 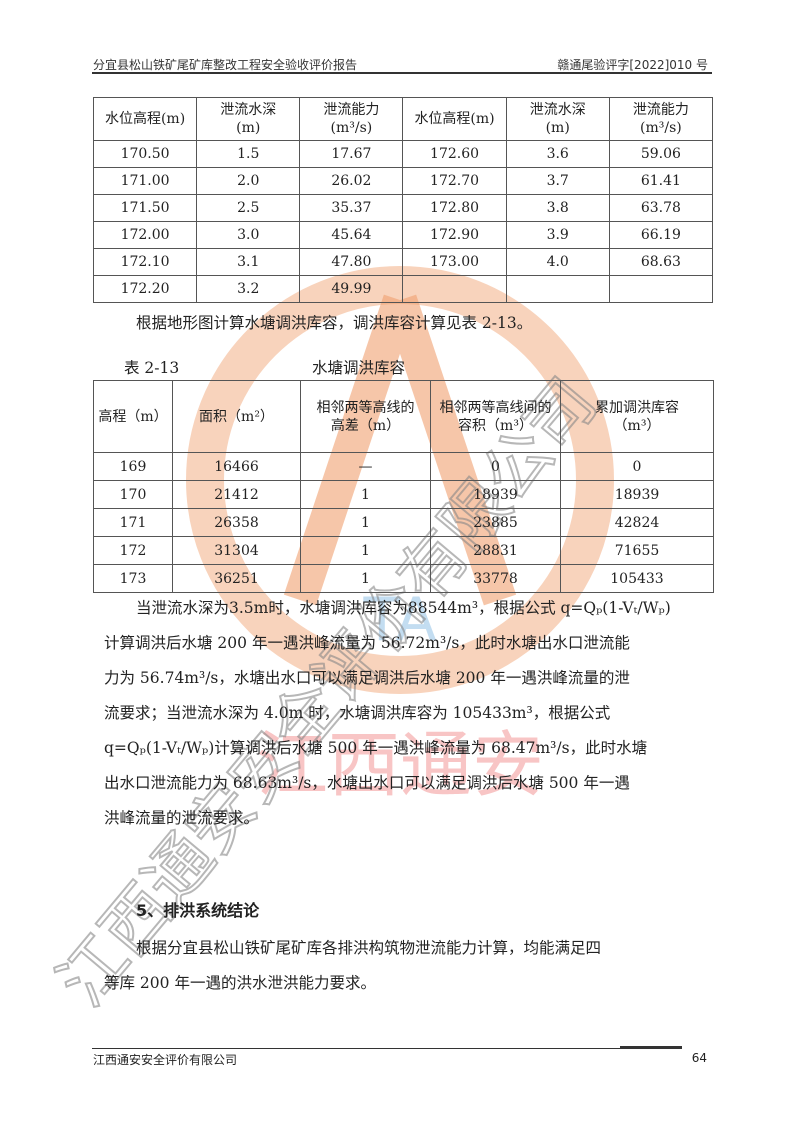 I want to click on table-cell: 23885, so click(x=495, y=522).